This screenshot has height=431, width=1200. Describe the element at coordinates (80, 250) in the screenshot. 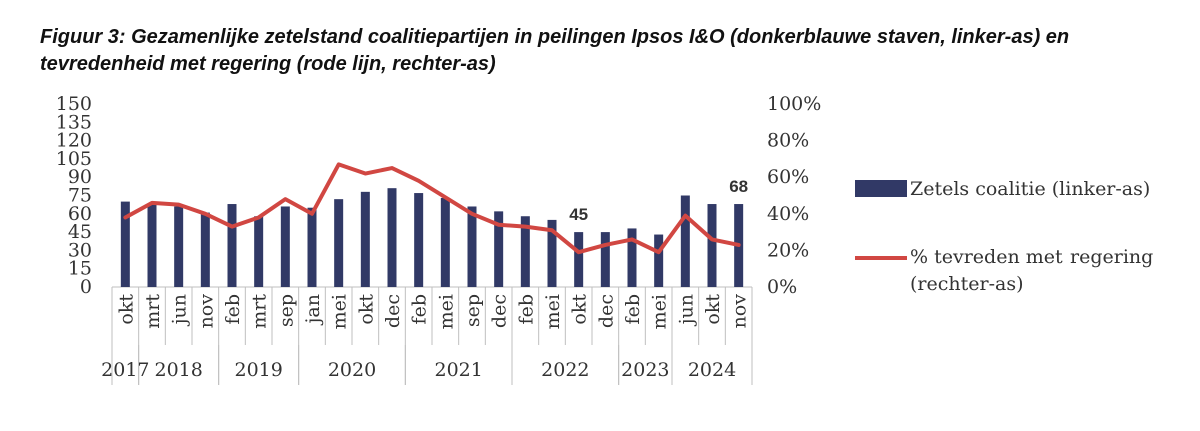

I see `left-axis-tick: 30` at that location.